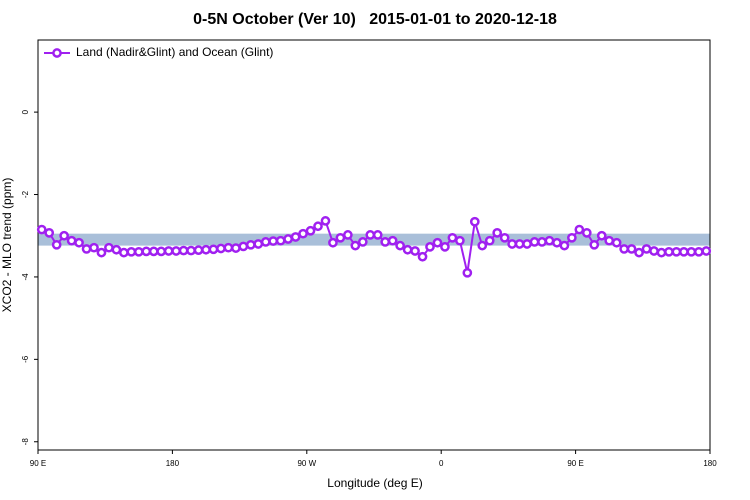 Image resolution: width=750 pixels, height=500 pixels. Describe the element at coordinates (25, 442) in the screenshot. I see `y-tick-label: -8` at that location.